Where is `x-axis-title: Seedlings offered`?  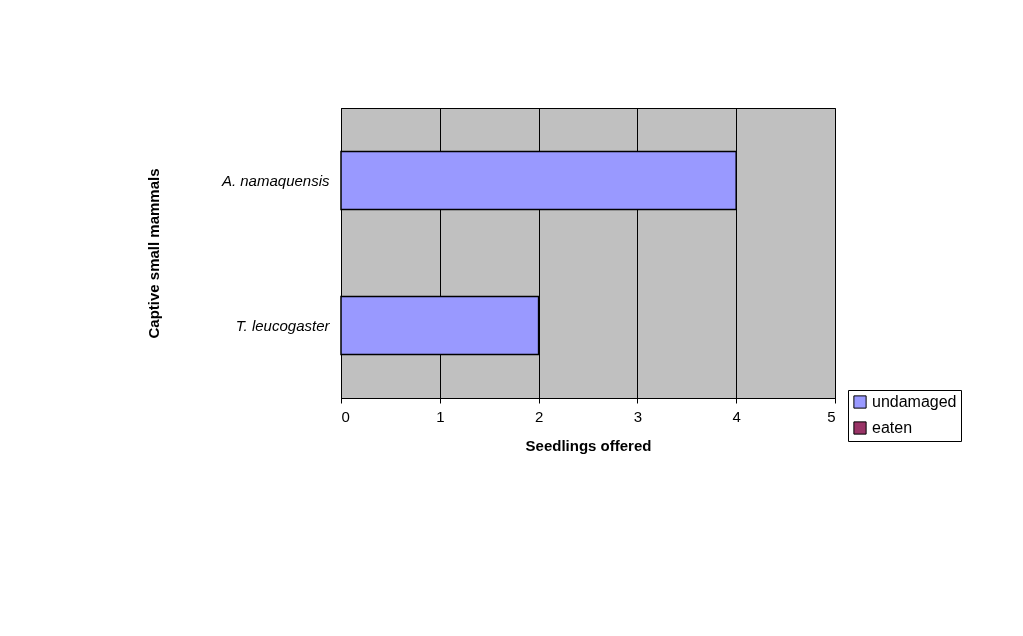 x-axis-title: Seedlings offered is located at coordinates (588, 445).